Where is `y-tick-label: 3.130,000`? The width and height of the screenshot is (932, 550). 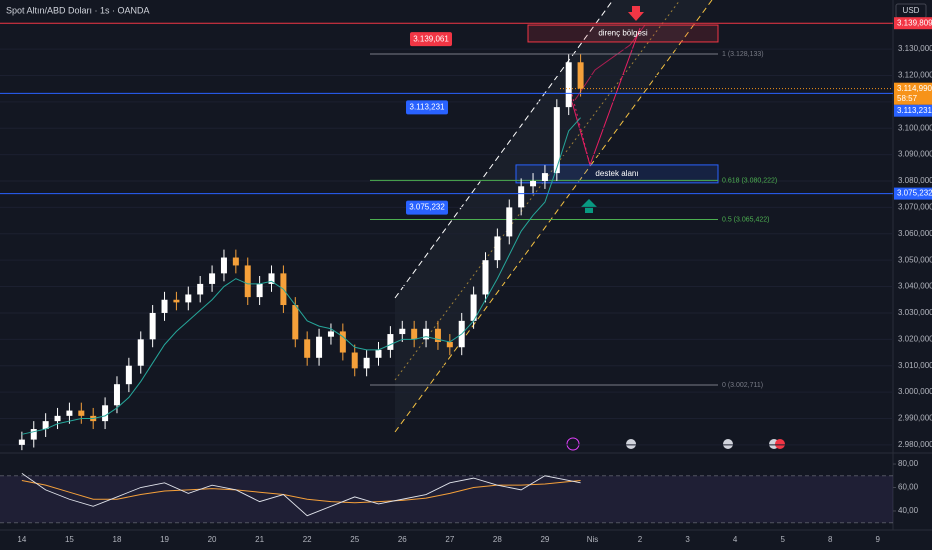 y-tick-label: 3.130,000 is located at coordinates (915, 48).